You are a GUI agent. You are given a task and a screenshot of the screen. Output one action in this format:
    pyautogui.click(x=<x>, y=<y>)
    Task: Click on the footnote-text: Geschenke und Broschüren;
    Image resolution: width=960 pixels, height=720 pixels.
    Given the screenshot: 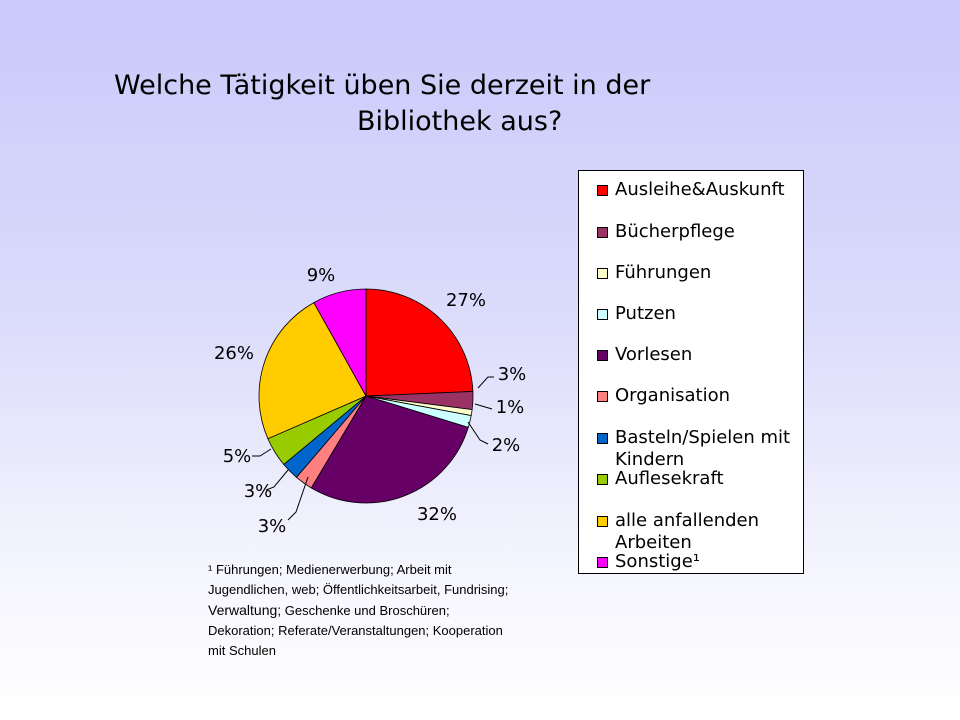 What is the action you would take?
    pyautogui.click(x=367, y=610)
    